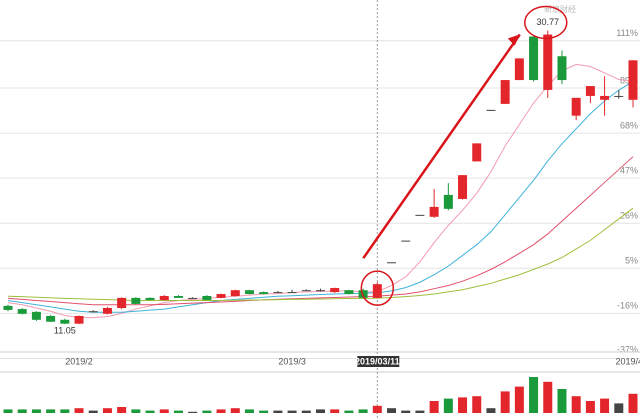 This screenshot has width=640, height=419. What do you see at coordinates (629, 125) in the screenshot?
I see `y-tick-label: 68%` at bounding box center [629, 125].